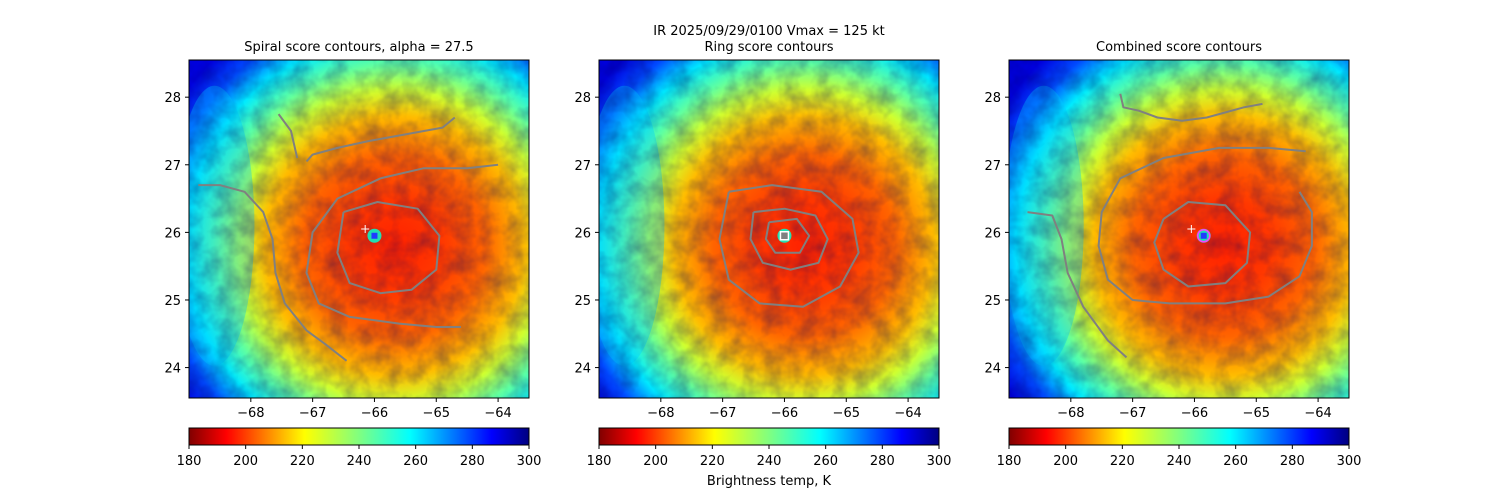  What do you see at coordinates (768, 47) in the screenshot?
I see `panel-title: Ring score contours` at bounding box center [768, 47].